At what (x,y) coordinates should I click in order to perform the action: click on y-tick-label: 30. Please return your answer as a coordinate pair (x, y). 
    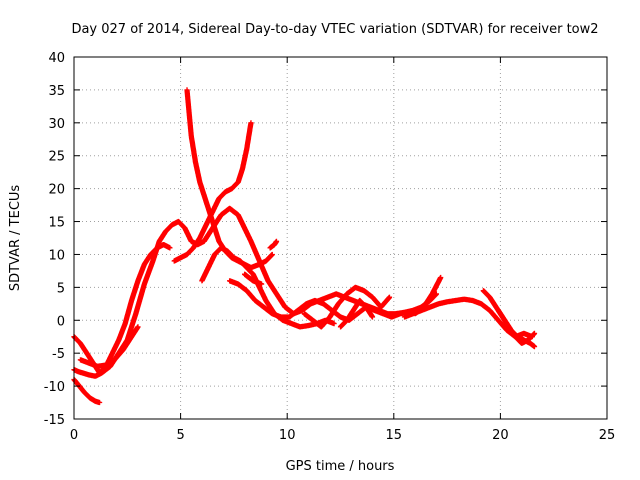
    Looking at the image, I should click on (56, 124).